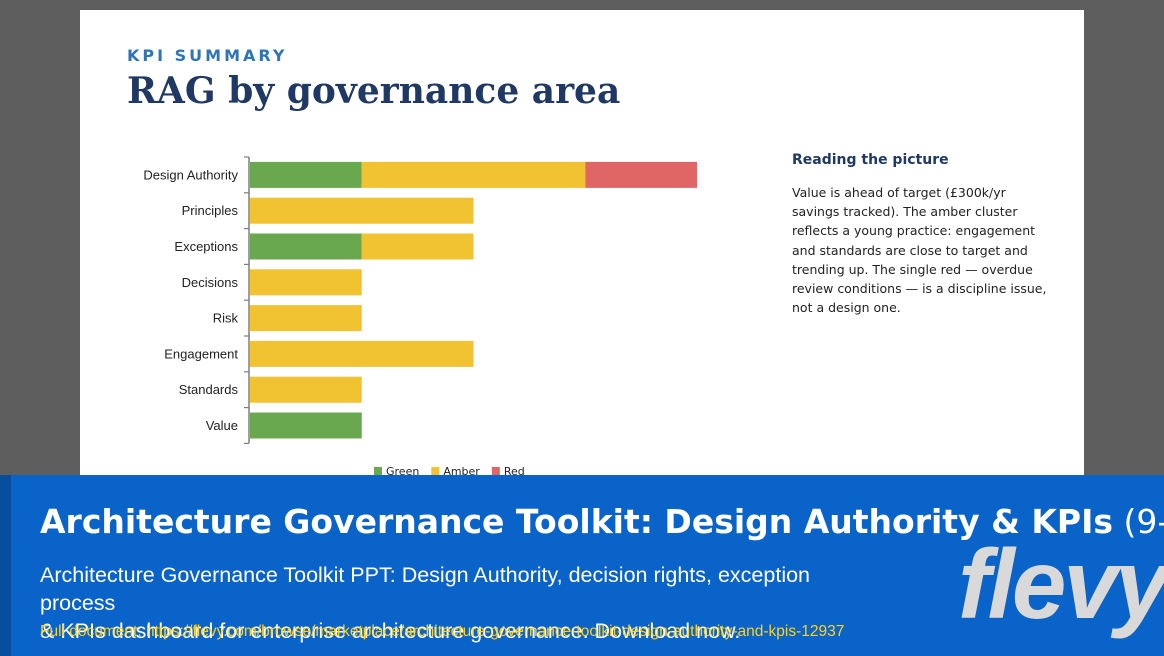 Image resolution: width=1164 pixels, height=656 pixels. I want to click on banner-title-suffix: (9-slide PPT), so click(1143, 521).